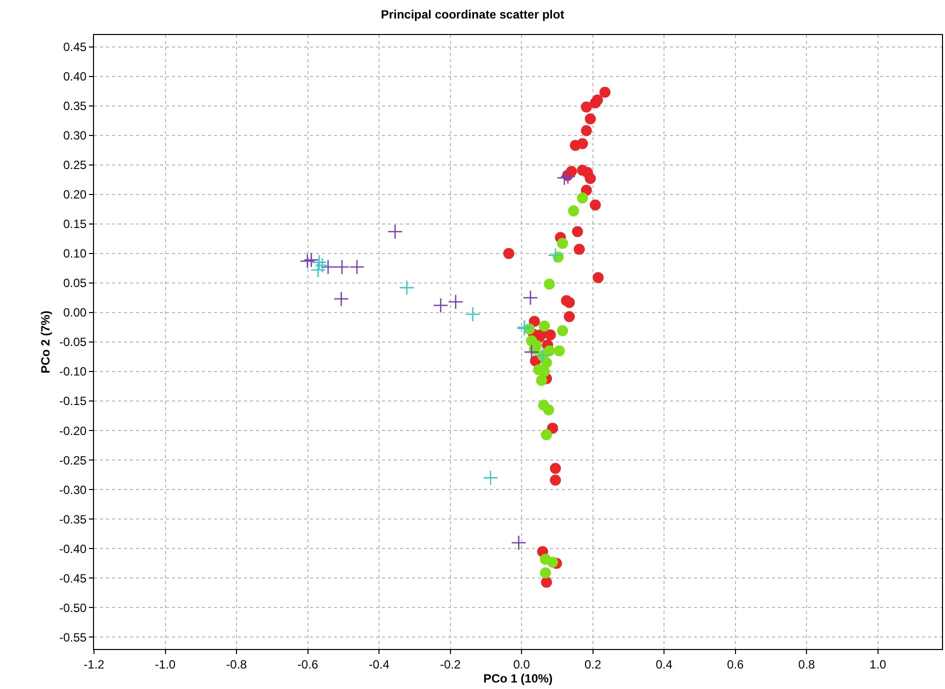 The height and width of the screenshot is (689, 945). I want to click on y-tick-label: -0.35, so click(73, 519).